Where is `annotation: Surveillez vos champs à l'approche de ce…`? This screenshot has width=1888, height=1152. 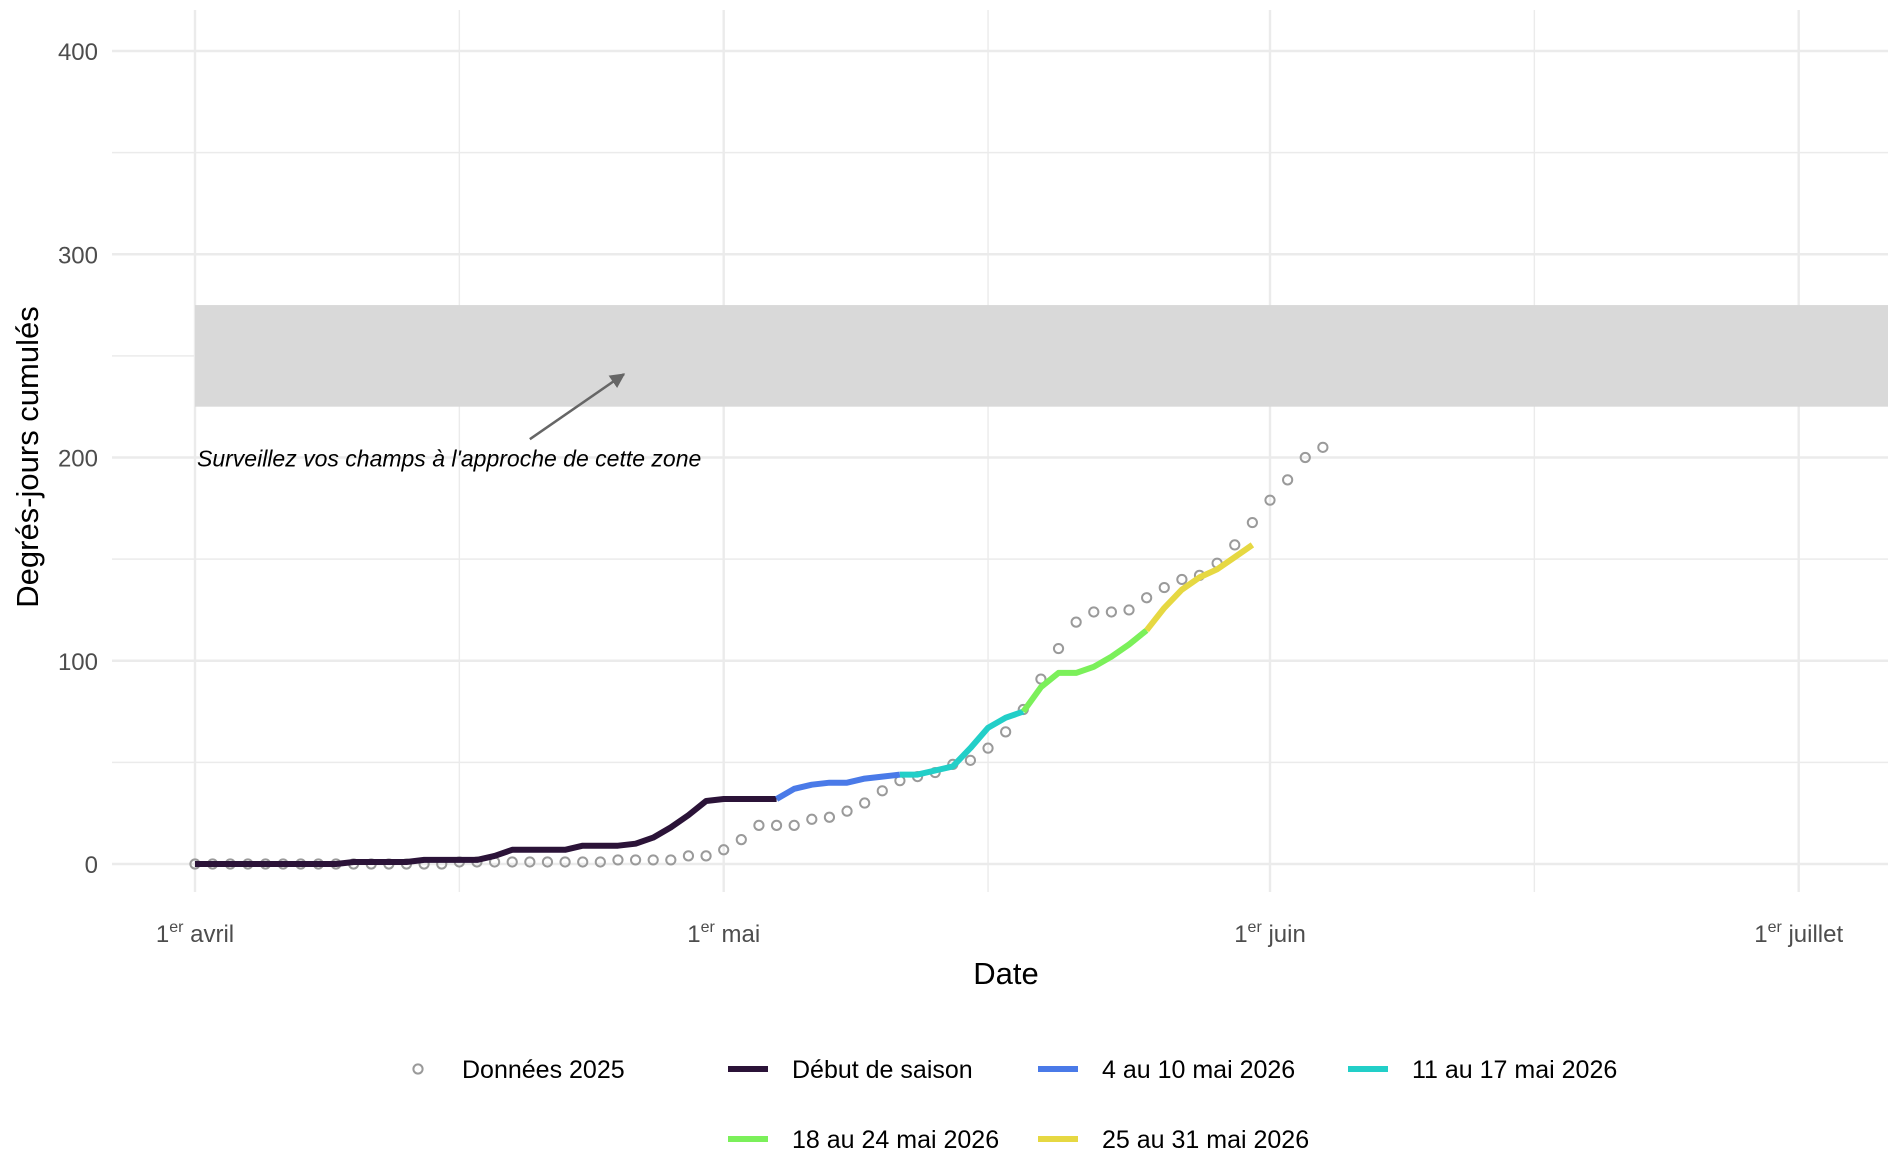 annotation: Surveillez vos champs à l'approche de ce… is located at coordinates (449, 422).